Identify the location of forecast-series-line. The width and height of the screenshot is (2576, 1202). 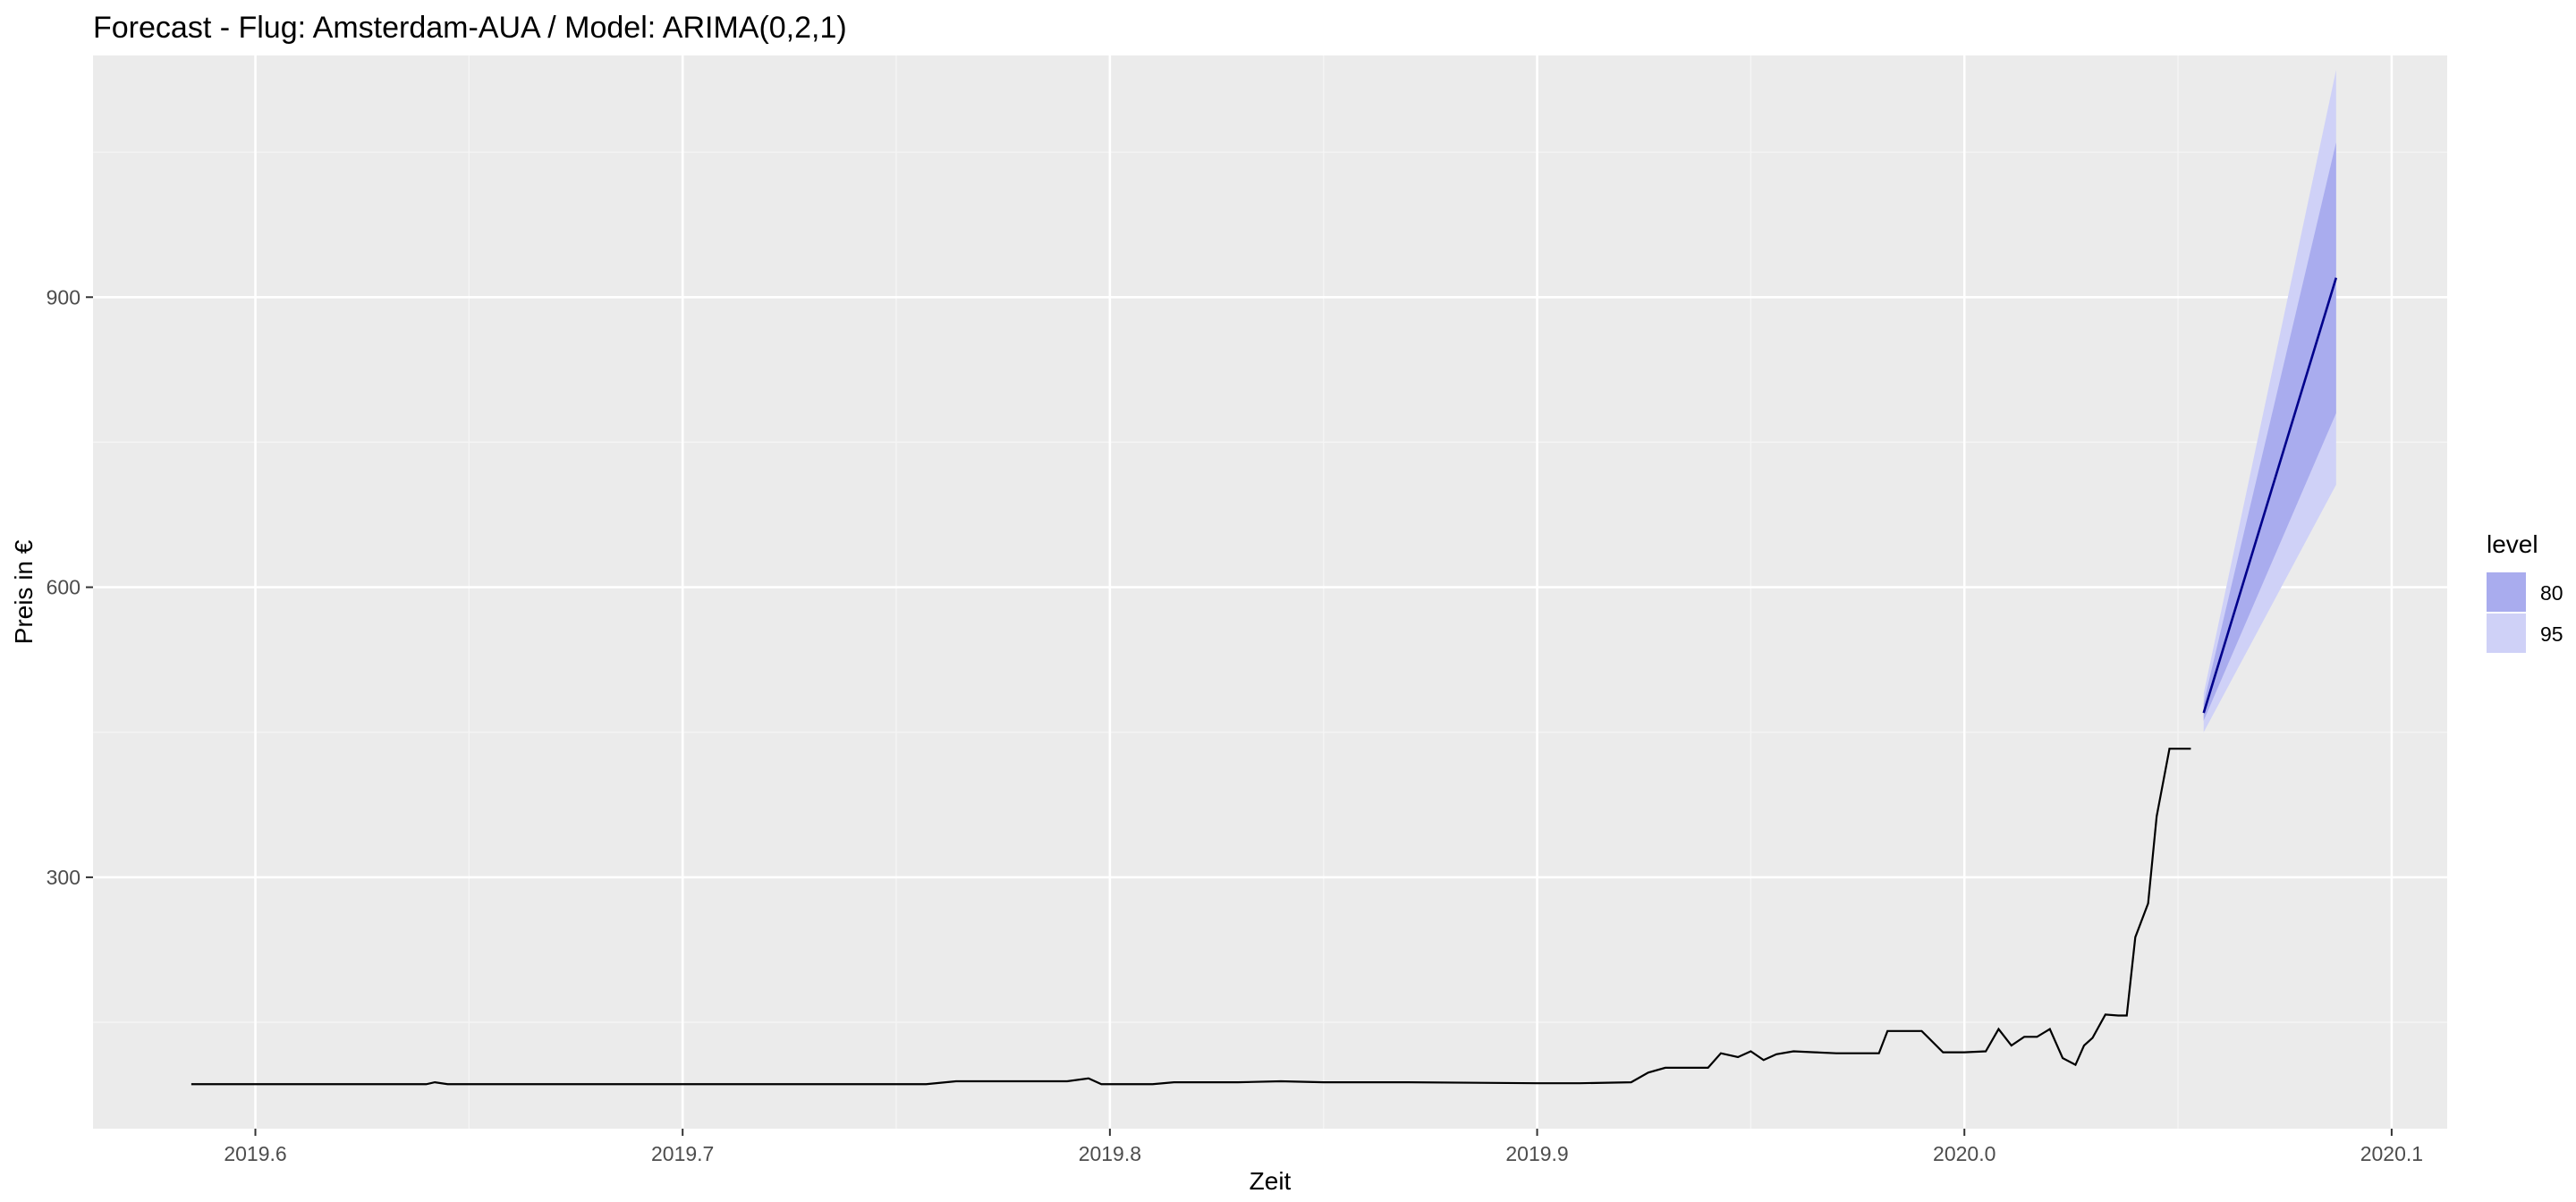
(2270, 495).